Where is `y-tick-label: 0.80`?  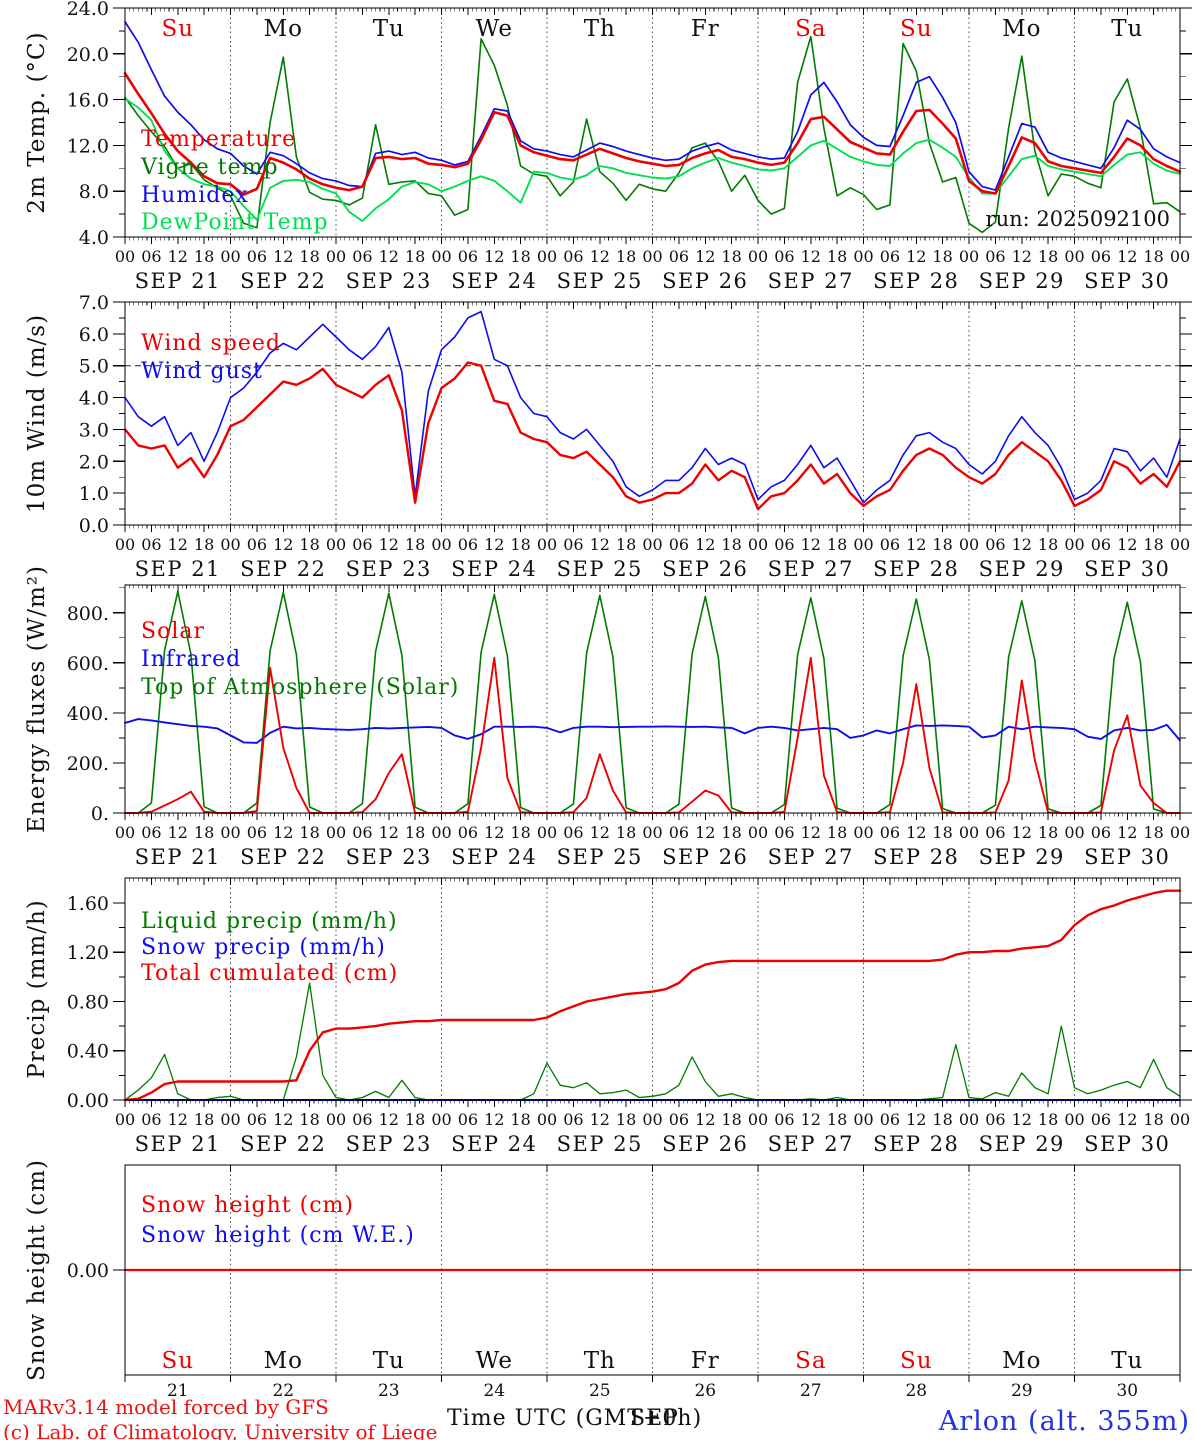 y-tick-label: 0.80 is located at coordinates (88, 1003).